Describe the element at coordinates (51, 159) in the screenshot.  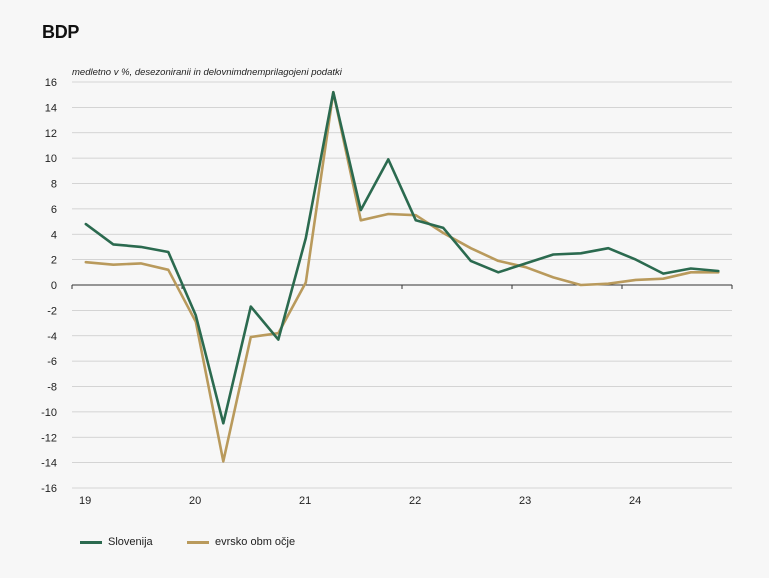
I see `y-tick-label: 10` at that location.